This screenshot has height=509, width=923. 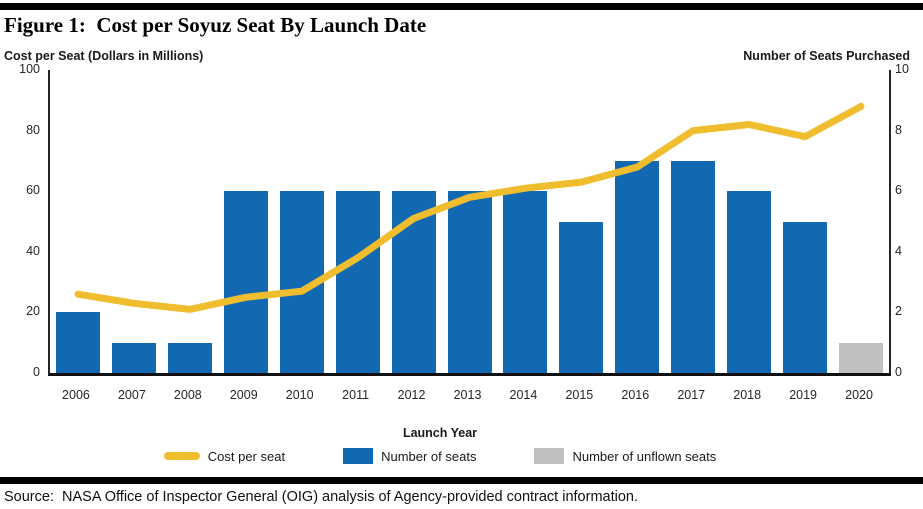 I want to click on x-tick-2020: 2020, so click(x=859, y=395).